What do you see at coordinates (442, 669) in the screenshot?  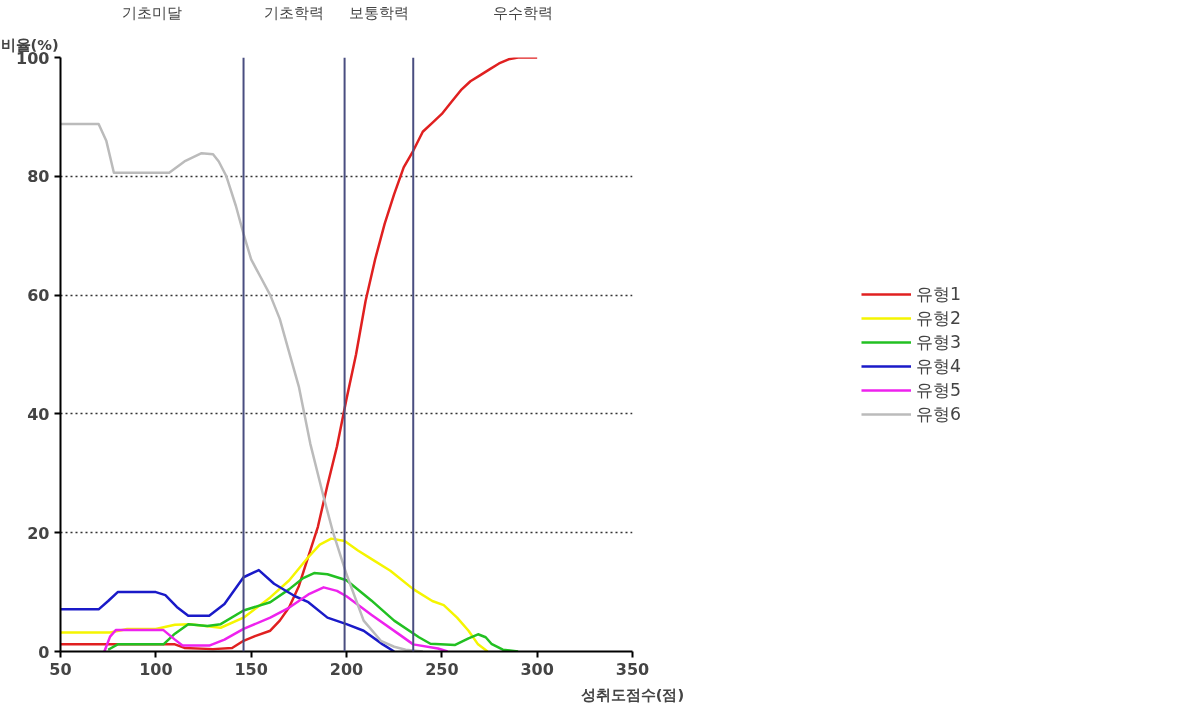 I see `x-tick-label: 250` at bounding box center [442, 669].